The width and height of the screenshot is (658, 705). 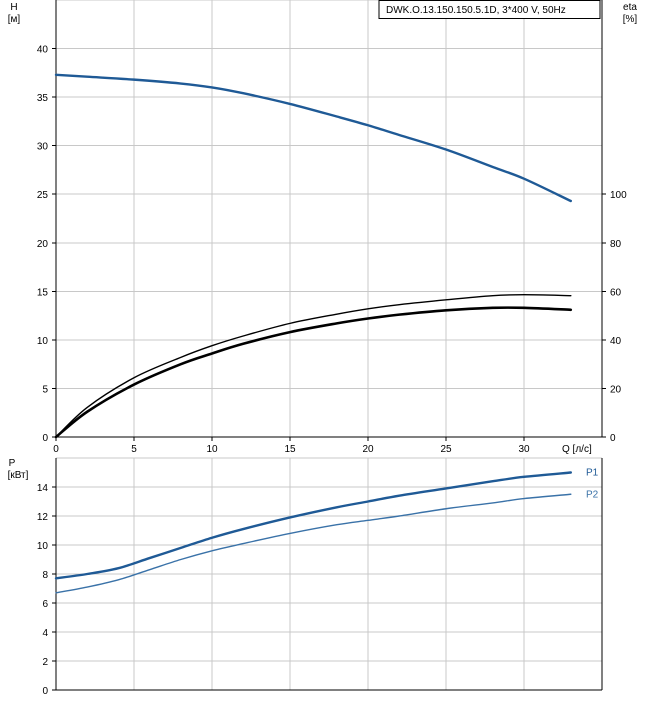 I want to click on bottom-y-tick-label: 0, so click(x=45, y=691).